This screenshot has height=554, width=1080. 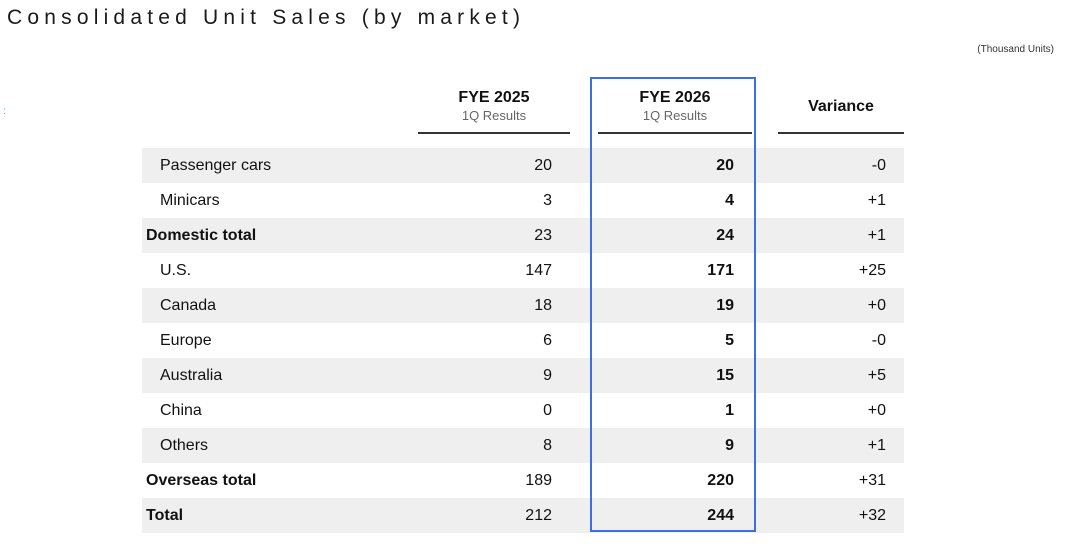 I want to click on column-header-variance-rule, so click(x=841, y=133).